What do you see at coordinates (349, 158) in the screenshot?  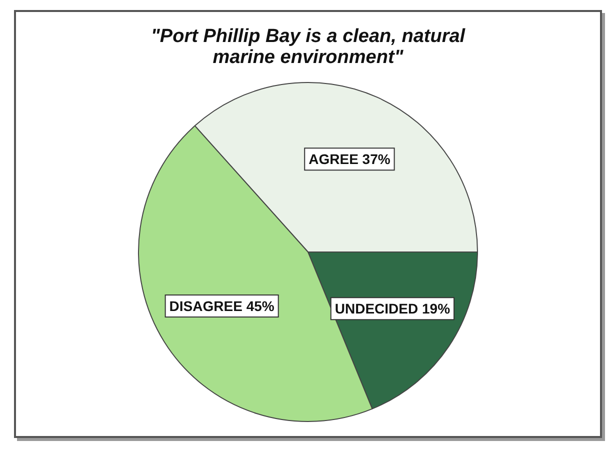 I see `slice-label: AGREE 37%` at bounding box center [349, 158].